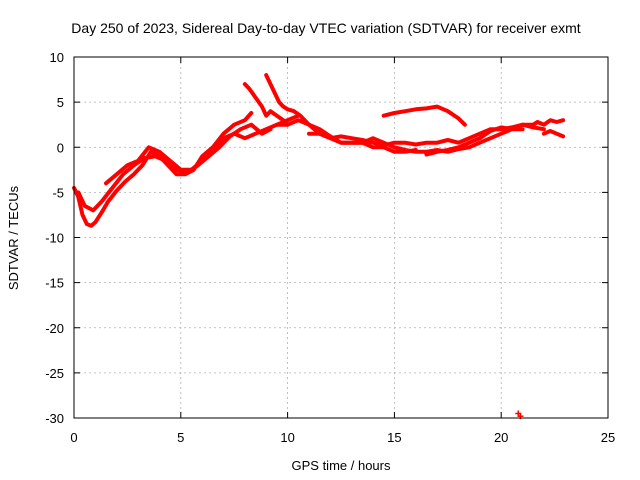 This screenshot has width=640, height=480. Describe the element at coordinates (394, 437) in the screenshot. I see `x-tick-label: 15` at that location.